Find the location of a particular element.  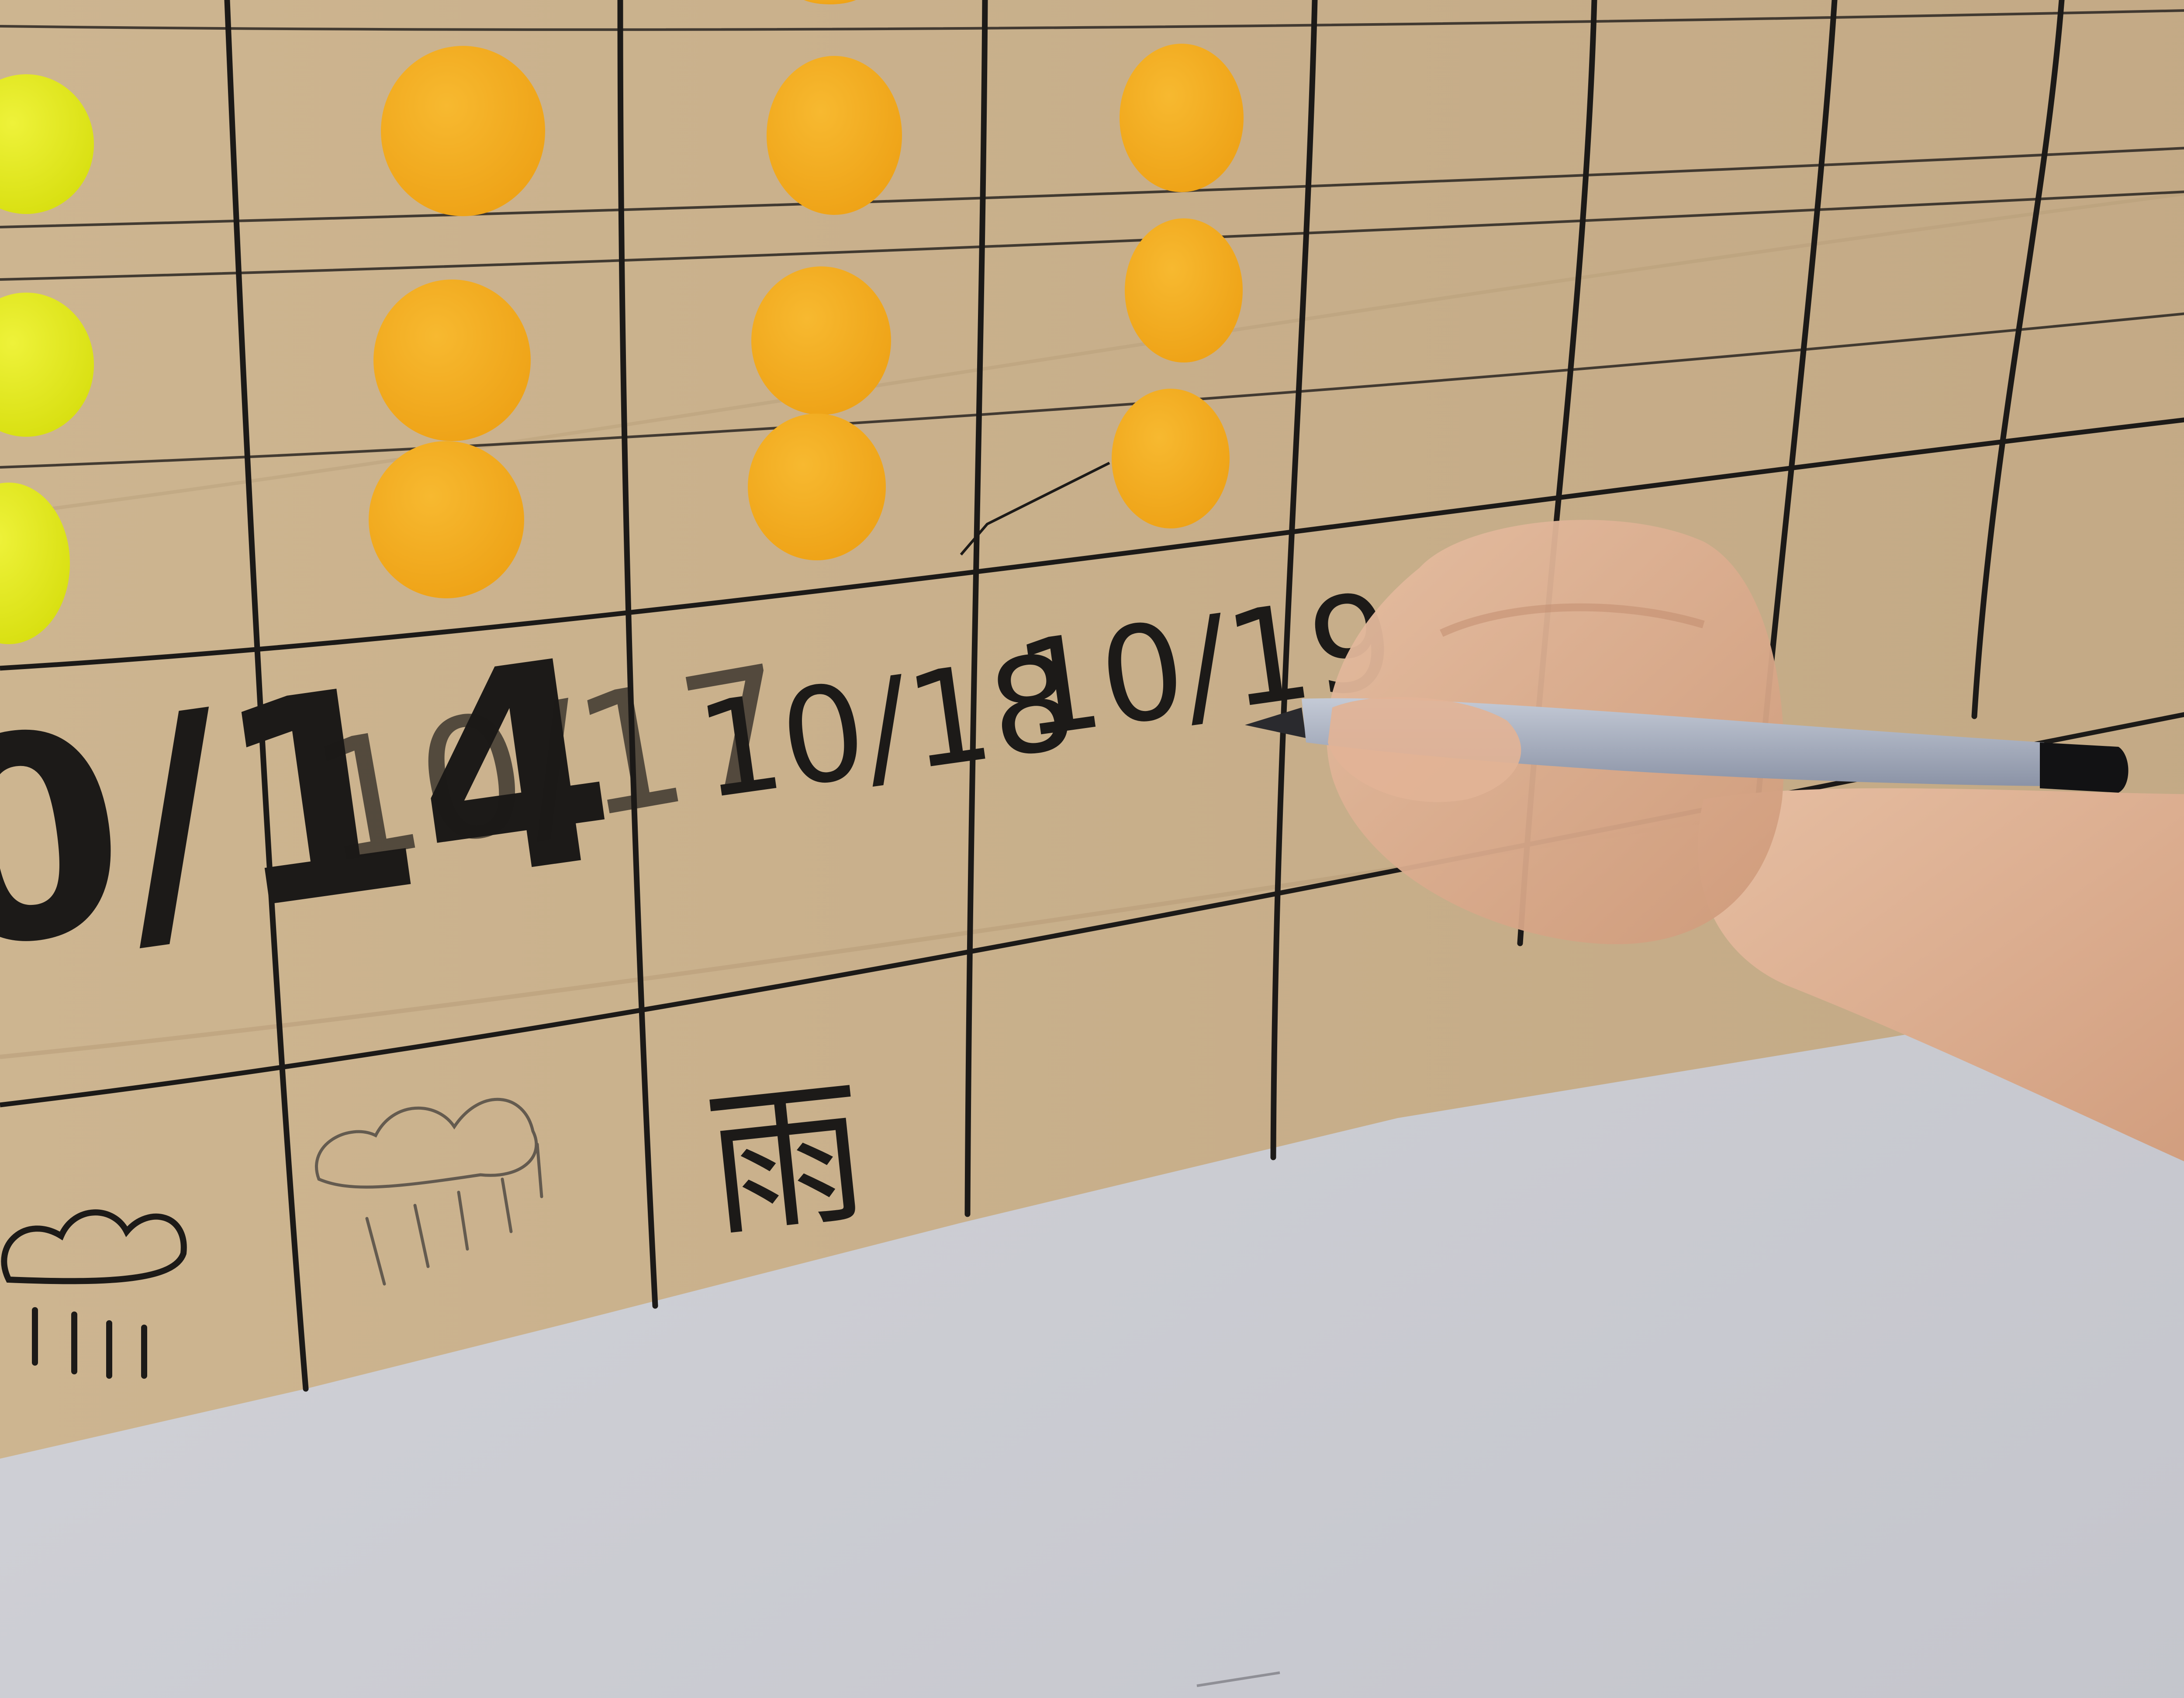

weather-kanji-rain: 雨 is located at coordinates (786, 1159).